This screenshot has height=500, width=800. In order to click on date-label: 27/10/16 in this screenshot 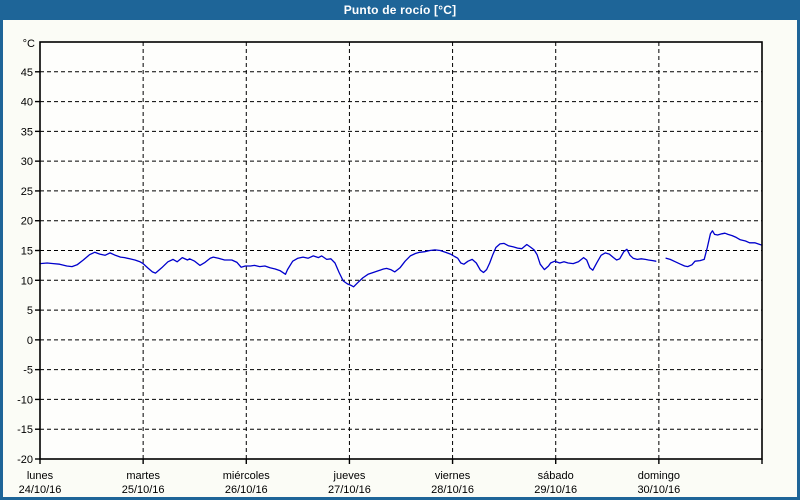, I will do `click(349, 490)`.